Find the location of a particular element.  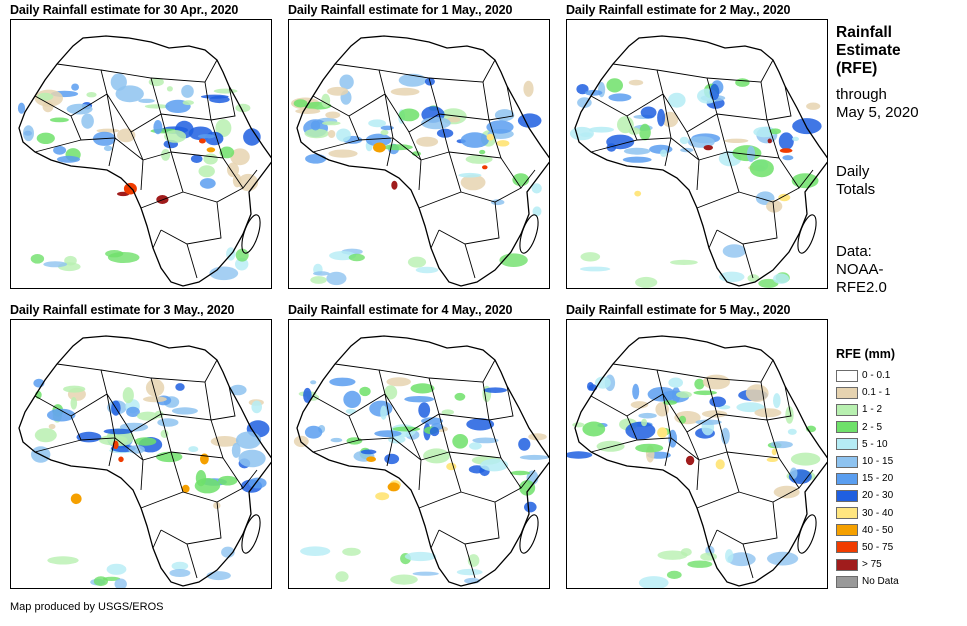

legend-item: 0.1 - 1 is located at coordinates (867, 392).